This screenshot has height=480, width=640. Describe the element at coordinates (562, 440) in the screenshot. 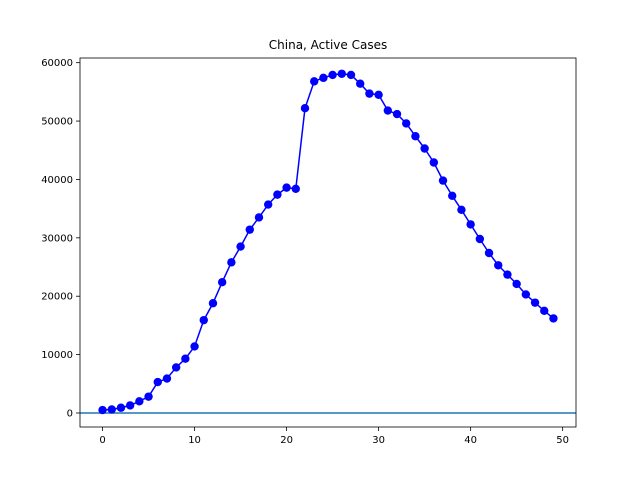

I see `x-tick-label: 50` at that location.